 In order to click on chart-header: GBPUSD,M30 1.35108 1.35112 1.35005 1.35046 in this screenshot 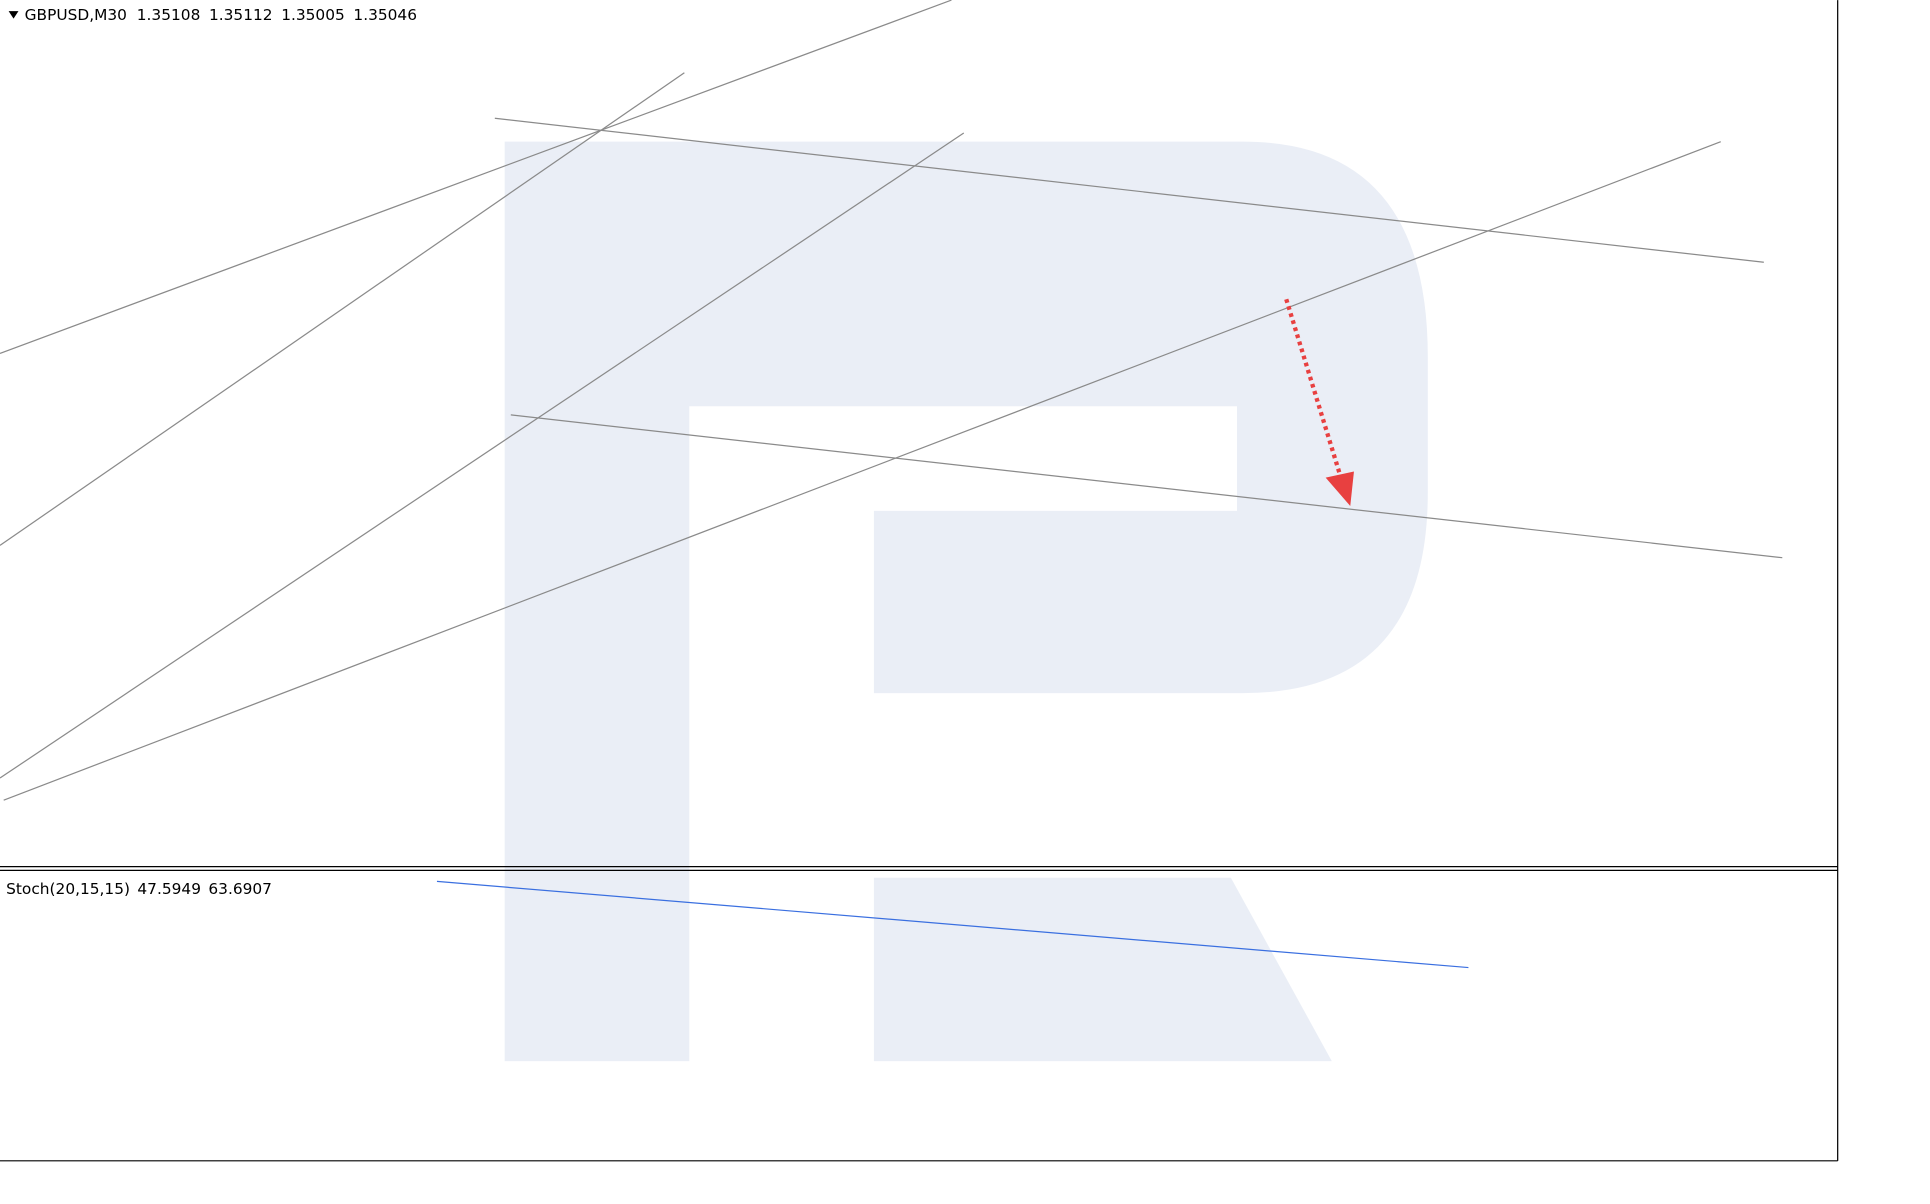, I will do `click(221, 14)`.